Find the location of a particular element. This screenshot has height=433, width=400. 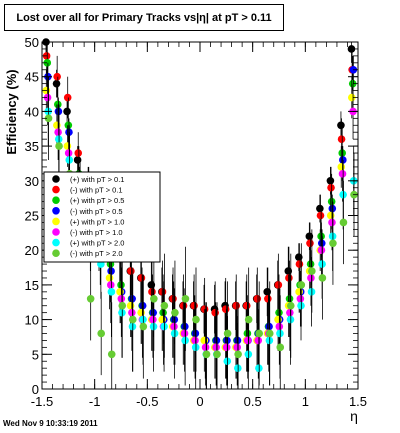

legend-box is located at coordinates (102, 217).